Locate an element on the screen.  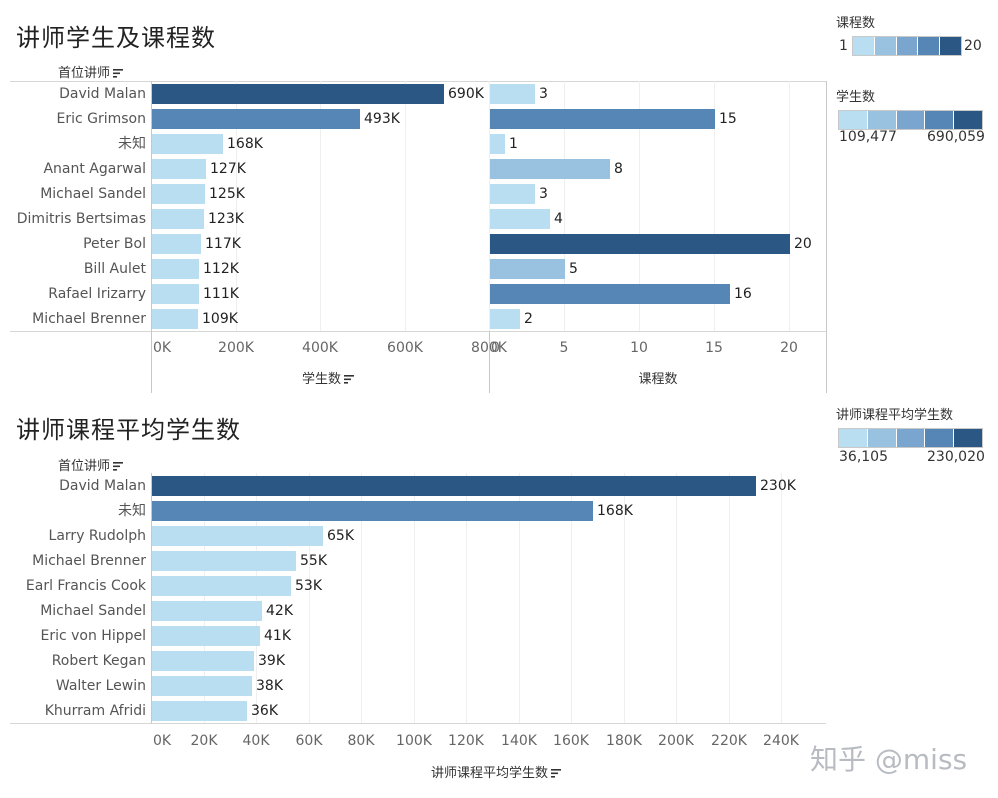
legend-courses-title: 课程数 is located at coordinates (856, 23).